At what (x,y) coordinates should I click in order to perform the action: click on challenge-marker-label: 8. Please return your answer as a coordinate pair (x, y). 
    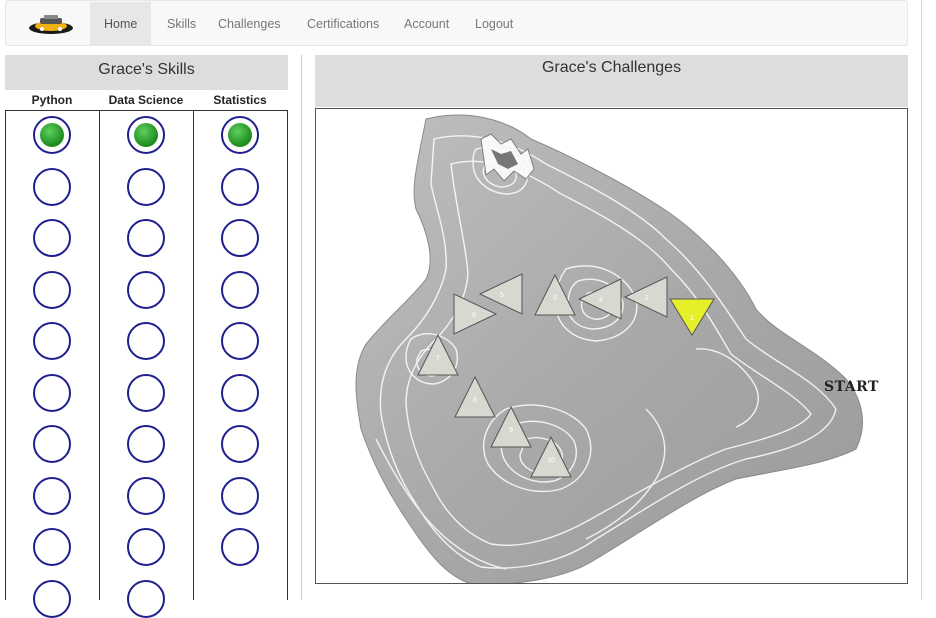
    Looking at the image, I should click on (475, 400).